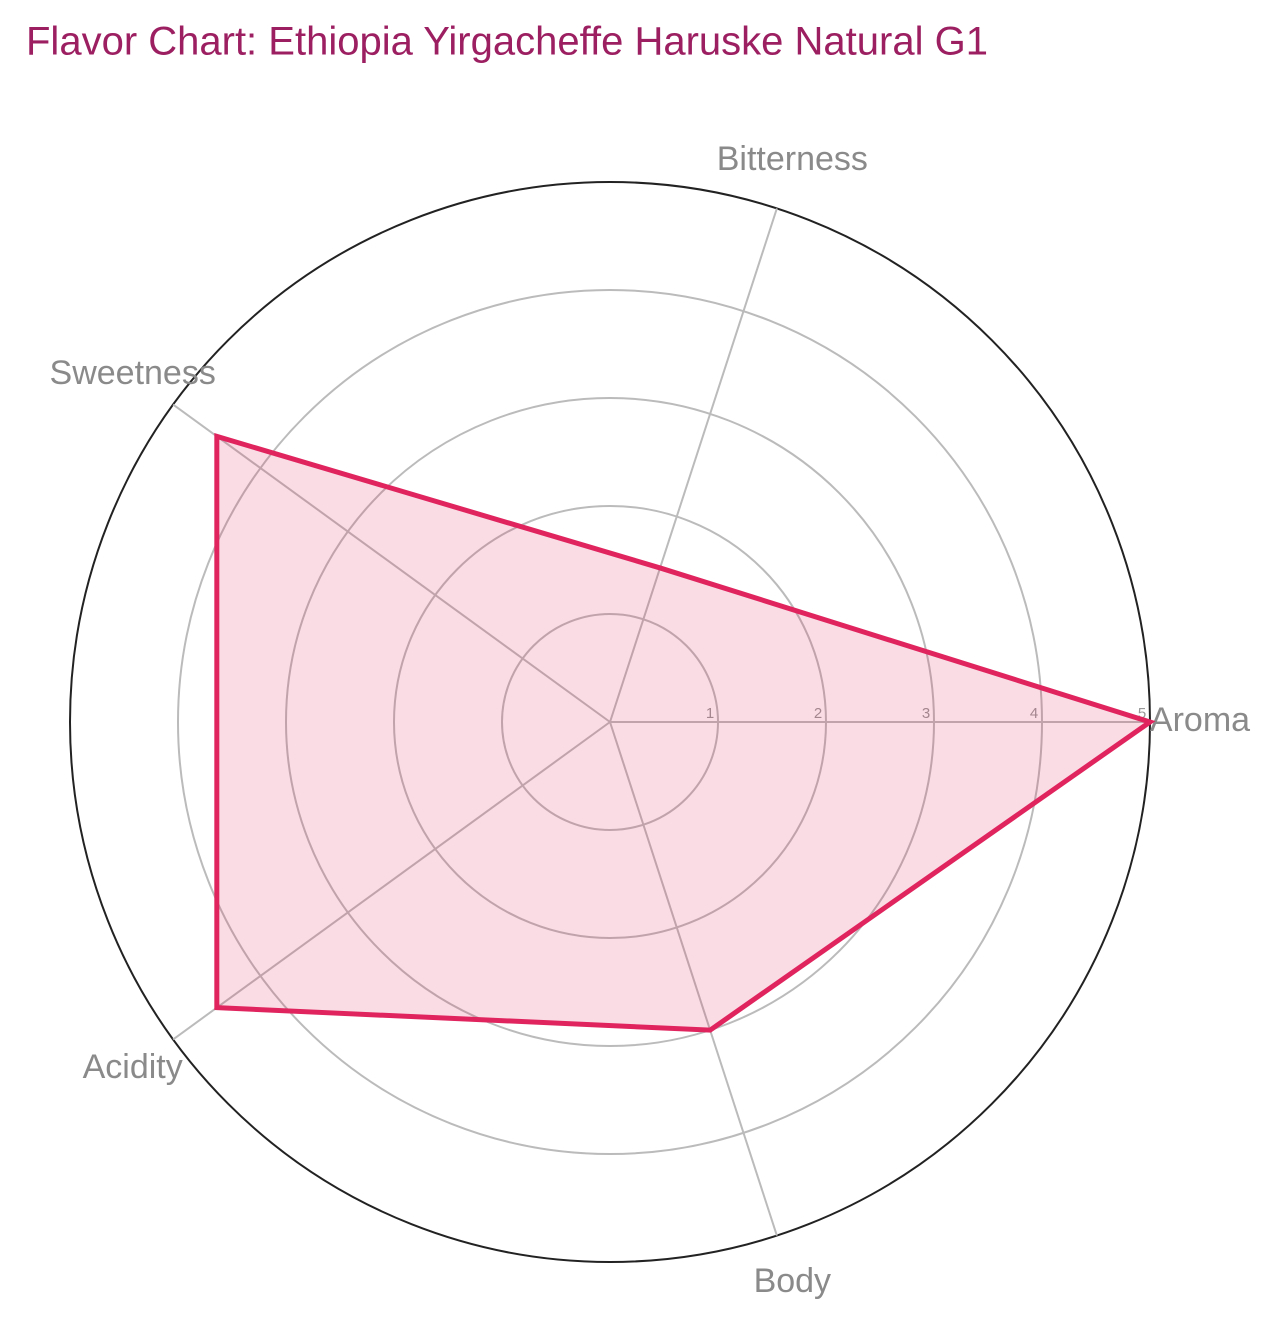 Image resolution: width=1280 pixels, height=1322 pixels. I want to click on axis-label: Bitterness, so click(792, 159).